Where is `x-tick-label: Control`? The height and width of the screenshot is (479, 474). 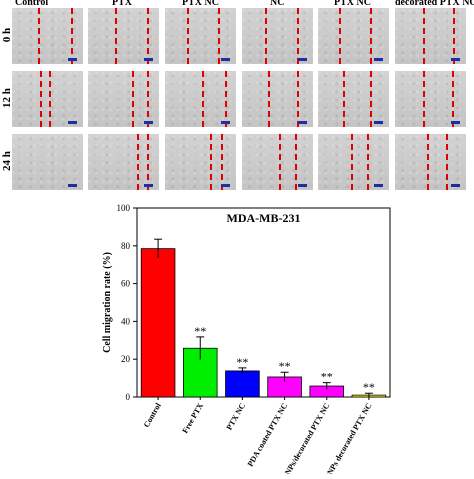
x-tick-label: Control is located at coordinates (152, 415).